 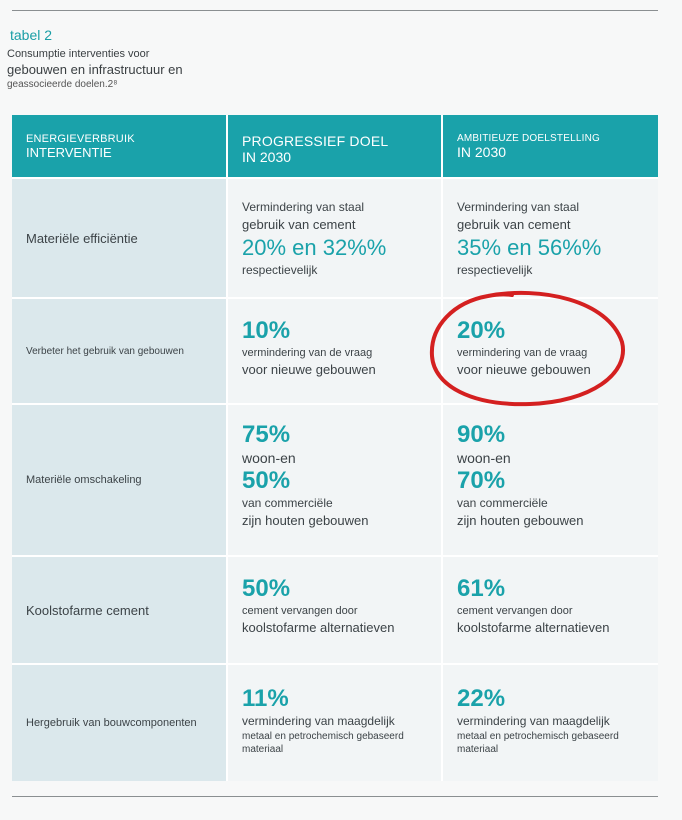 I want to click on row-label-material-efficiency: Materiële efficiëntie, so click(x=119, y=238).